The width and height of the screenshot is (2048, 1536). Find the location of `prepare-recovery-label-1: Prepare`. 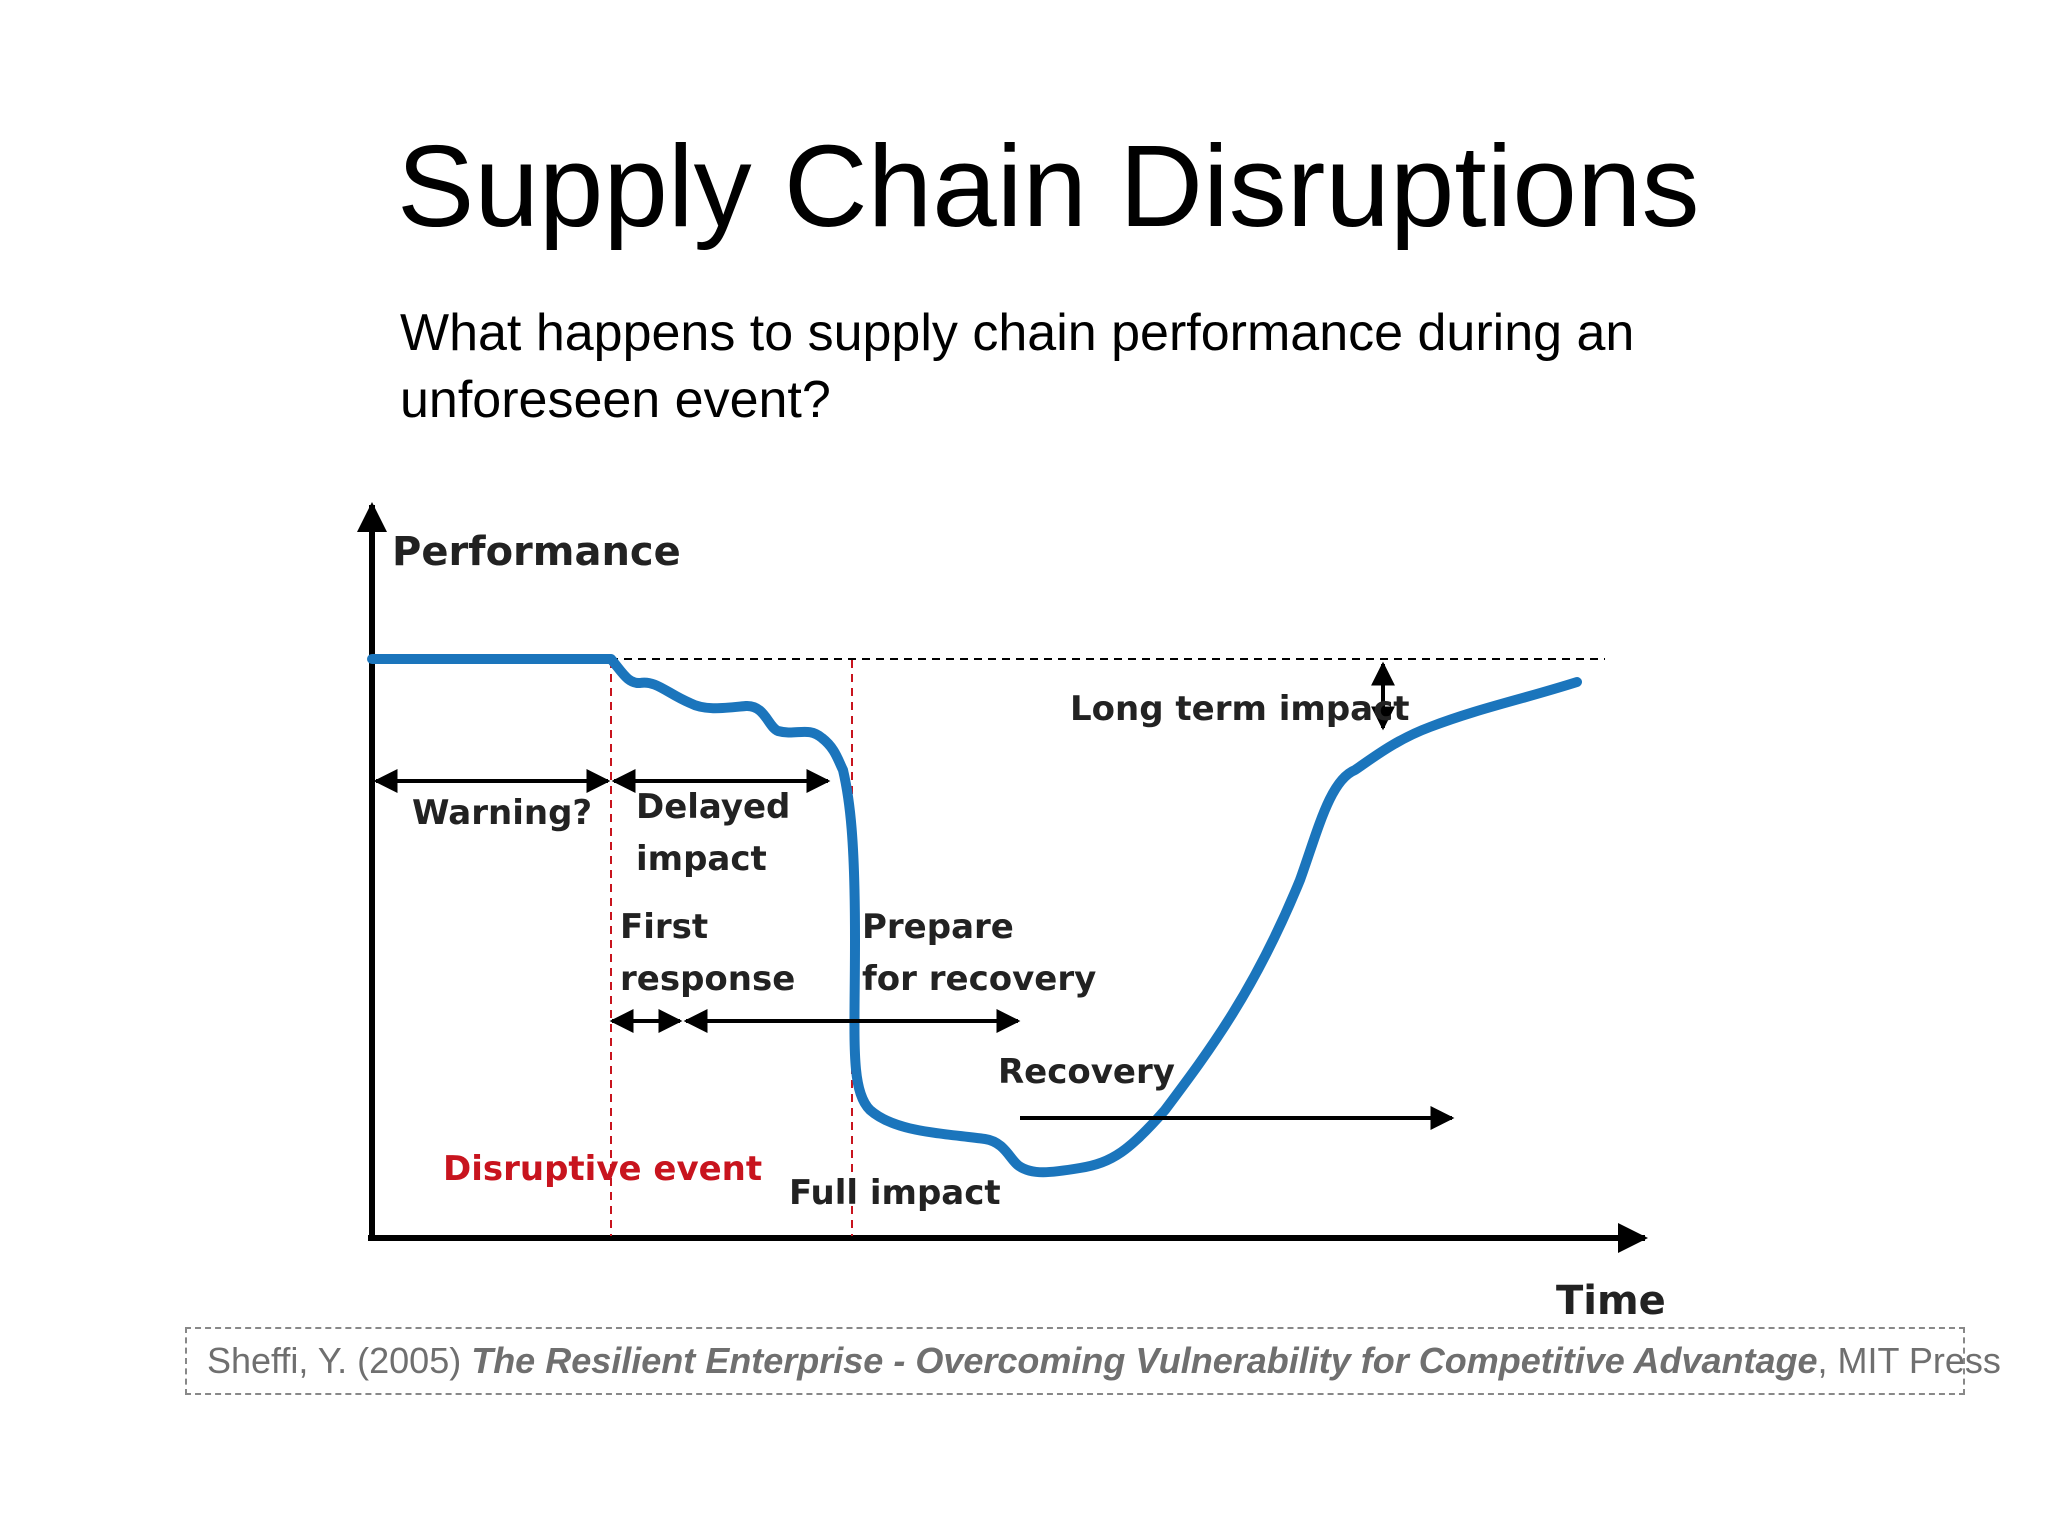

prepare-recovery-label-1: Prepare is located at coordinates (938, 927).